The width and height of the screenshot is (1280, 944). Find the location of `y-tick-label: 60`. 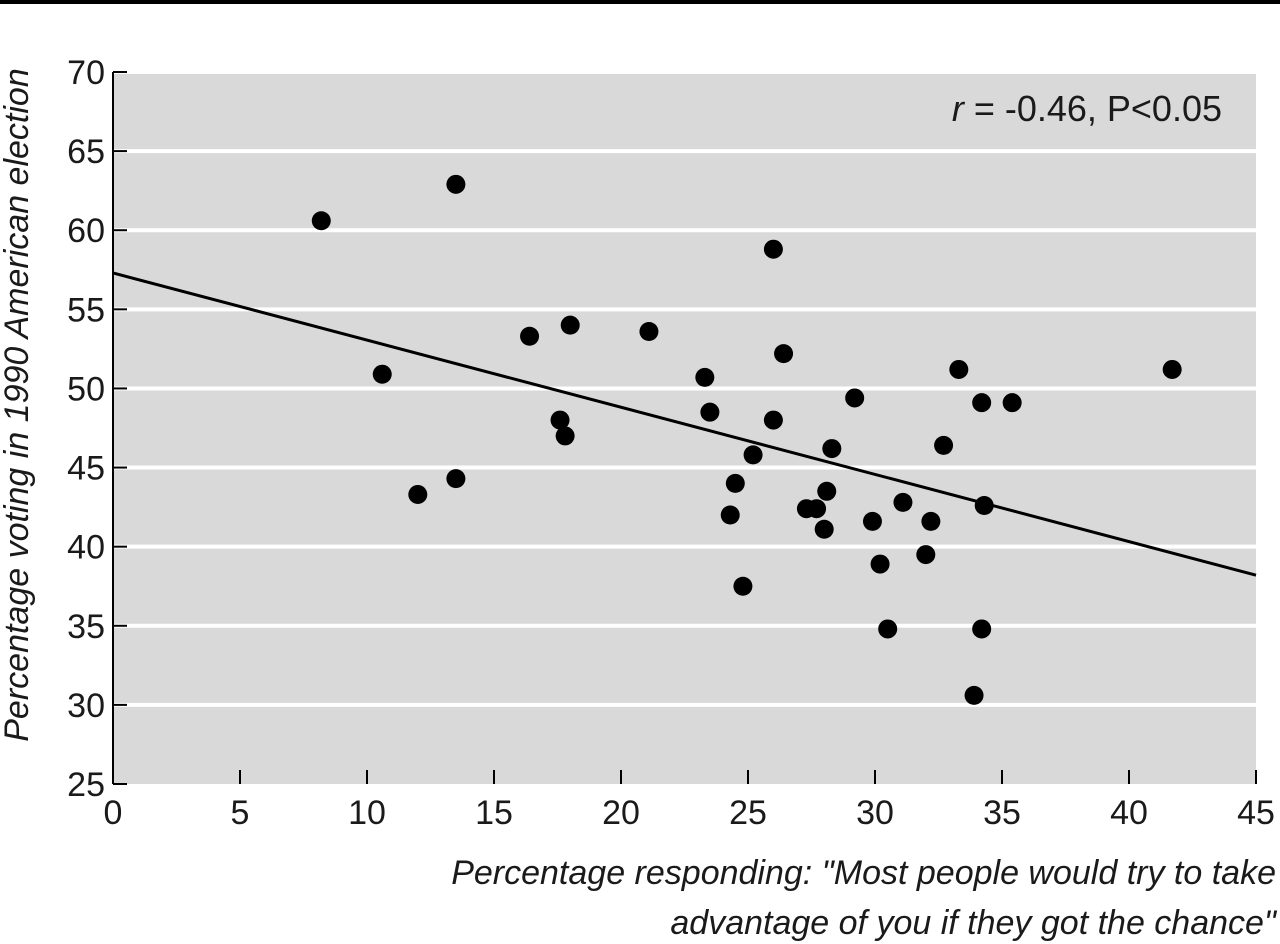

y-tick-label: 60 is located at coordinates (86, 231).